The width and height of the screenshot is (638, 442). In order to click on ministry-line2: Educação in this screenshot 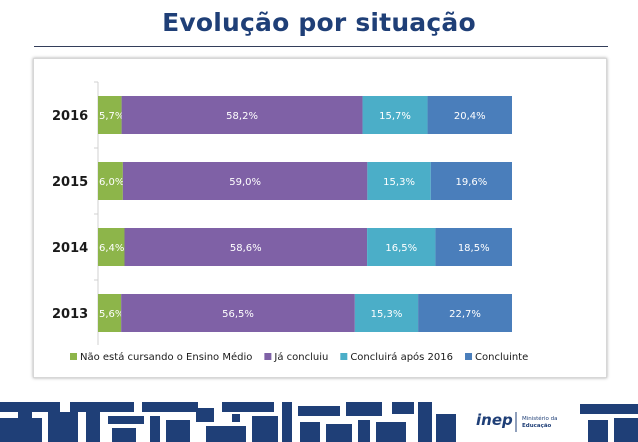, I will do `click(537, 426)`.